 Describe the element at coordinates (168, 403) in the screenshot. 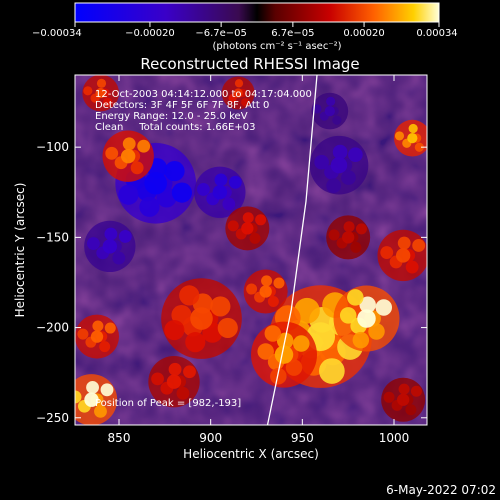

I see `peak-position-label: Position of Peak = [982,-193]` at that location.